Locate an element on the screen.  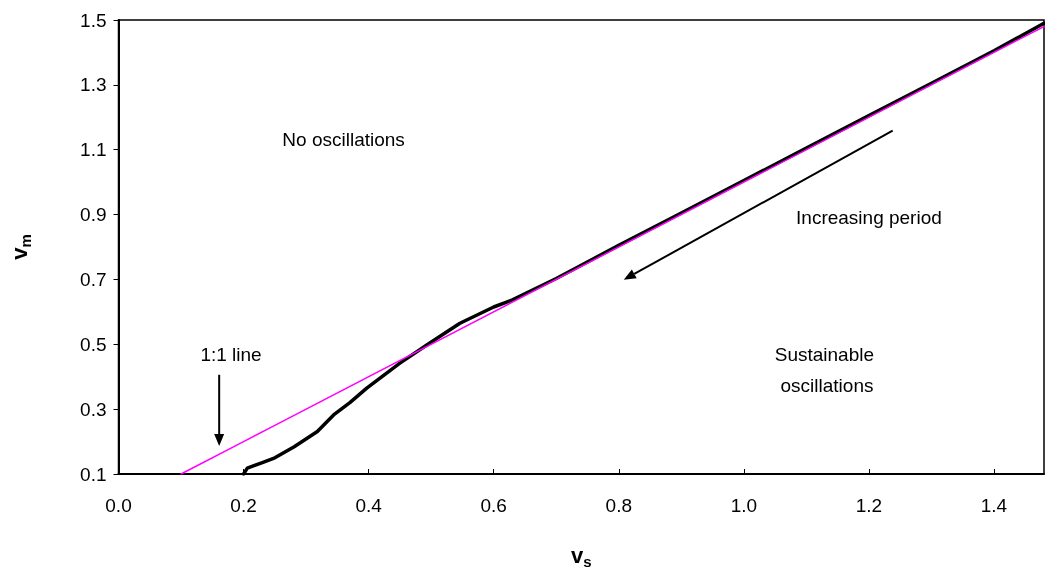
y-tick-label: 0.9 is located at coordinates (93, 215).